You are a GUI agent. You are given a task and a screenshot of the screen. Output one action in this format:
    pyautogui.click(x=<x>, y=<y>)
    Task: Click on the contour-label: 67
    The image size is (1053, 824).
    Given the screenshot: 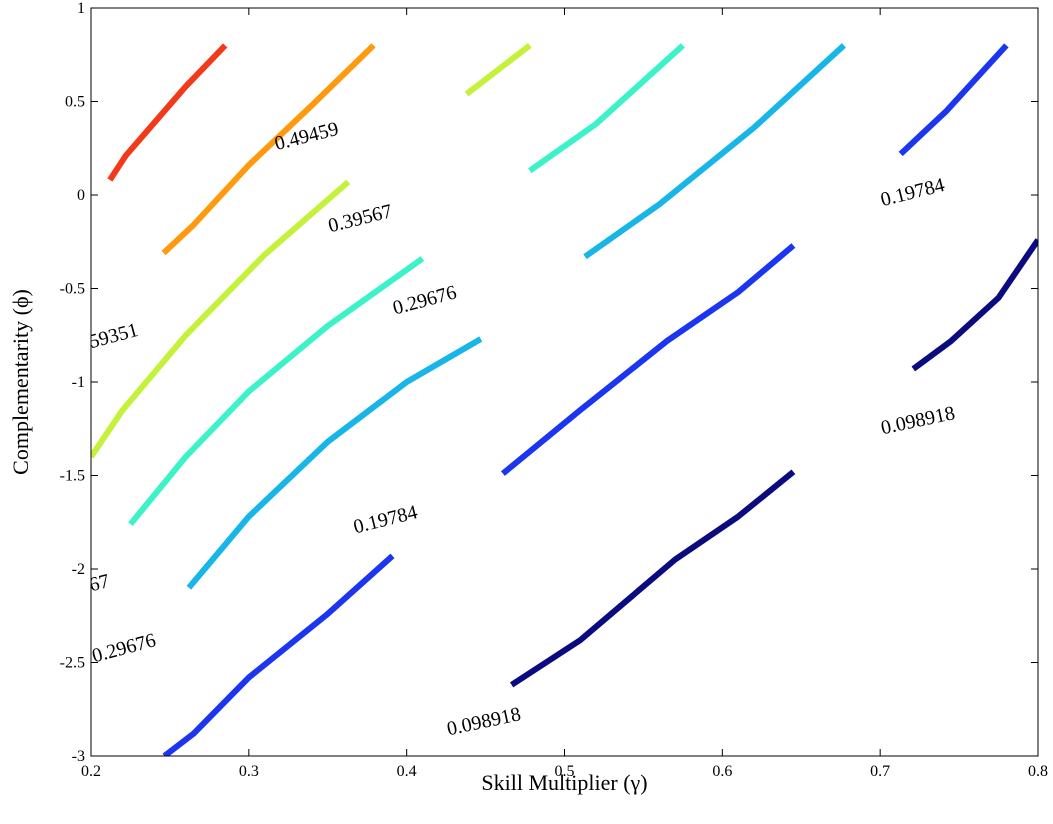 What is the action you would take?
    pyautogui.click(x=99, y=583)
    